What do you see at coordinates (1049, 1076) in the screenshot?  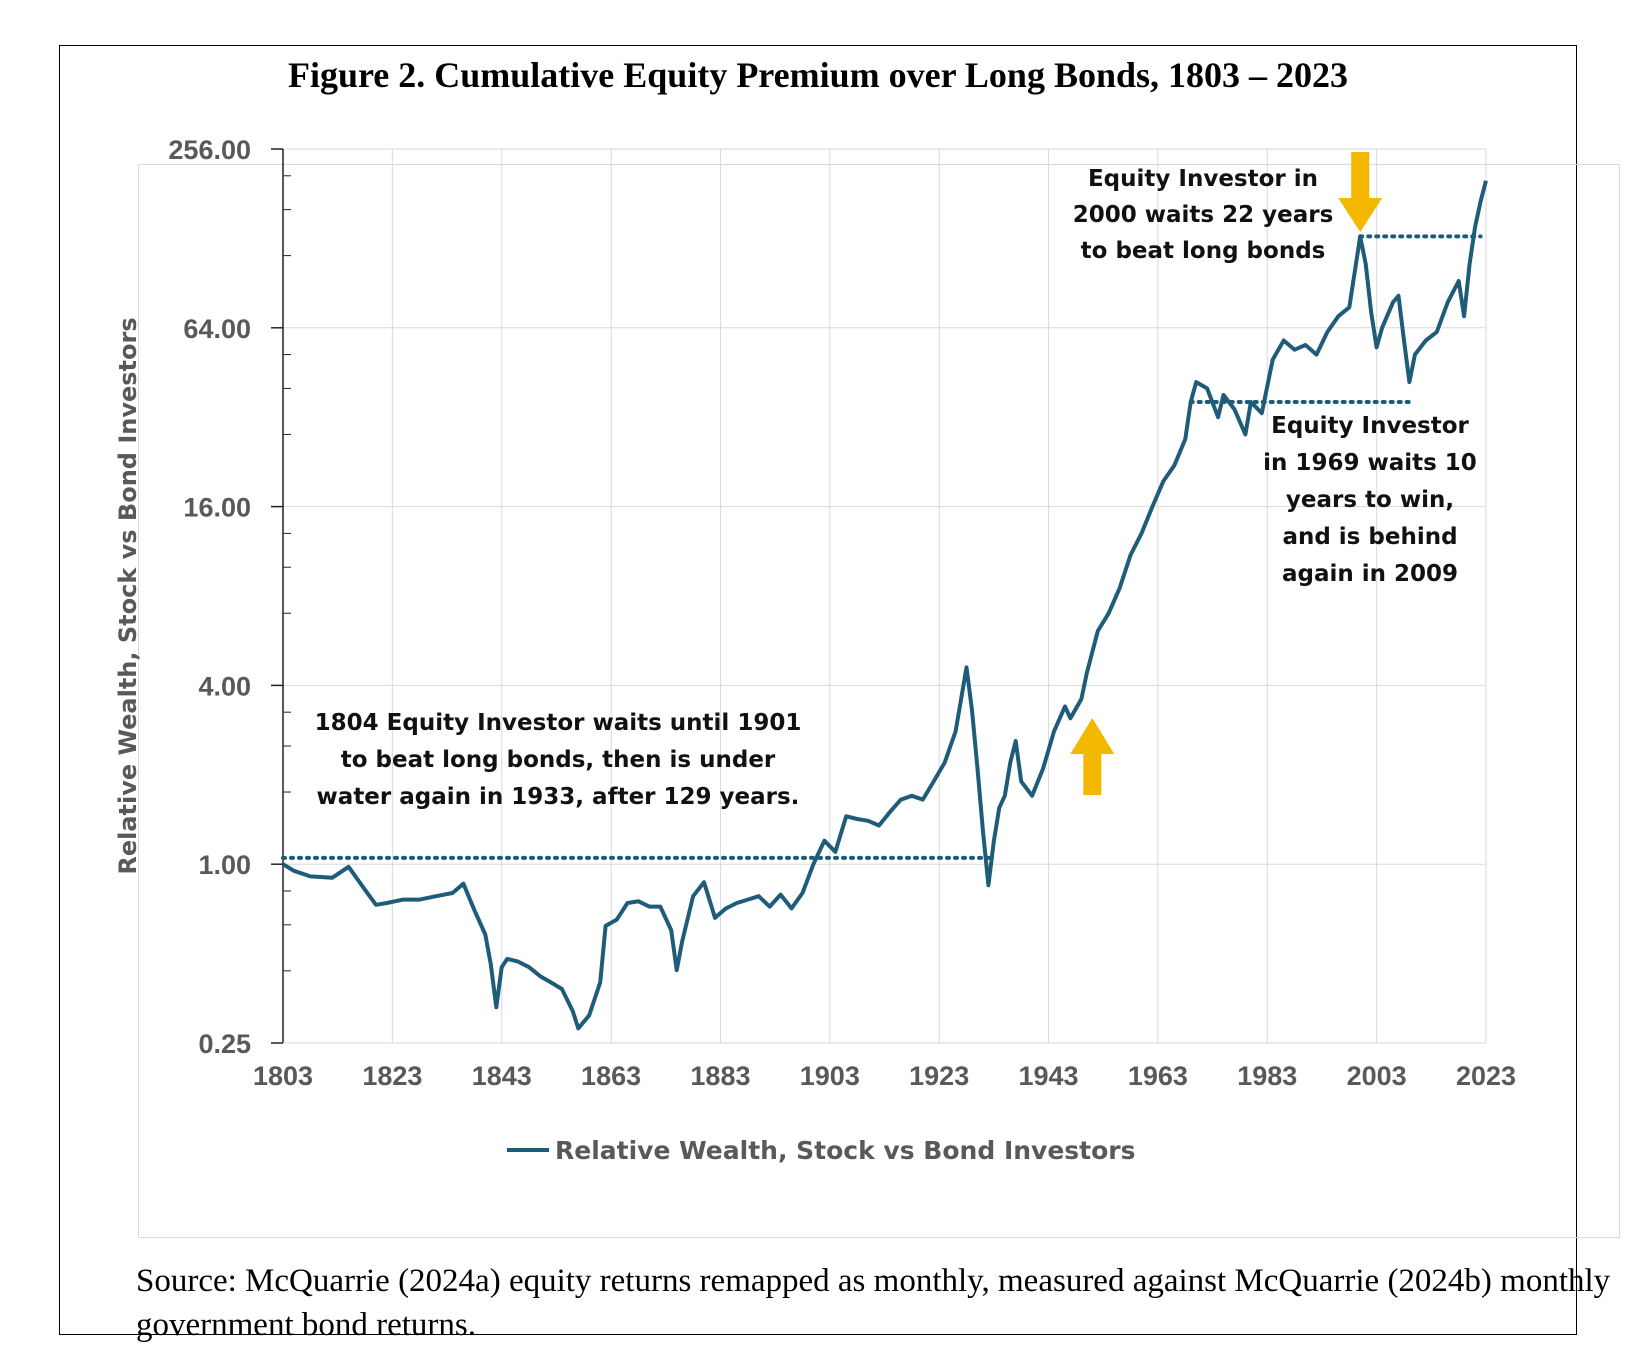 I see `x-tick-label: 1943` at bounding box center [1049, 1076].